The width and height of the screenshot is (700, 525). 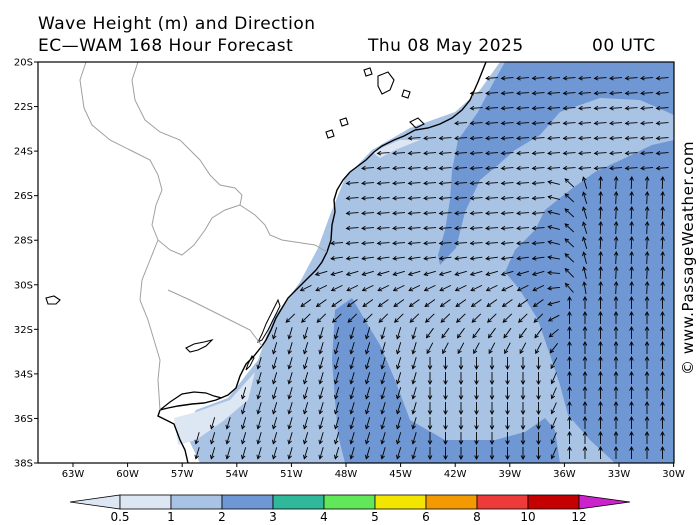 What do you see at coordinates (619, 474) in the screenshot?
I see `lon-tick-label: 33W` at bounding box center [619, 474].